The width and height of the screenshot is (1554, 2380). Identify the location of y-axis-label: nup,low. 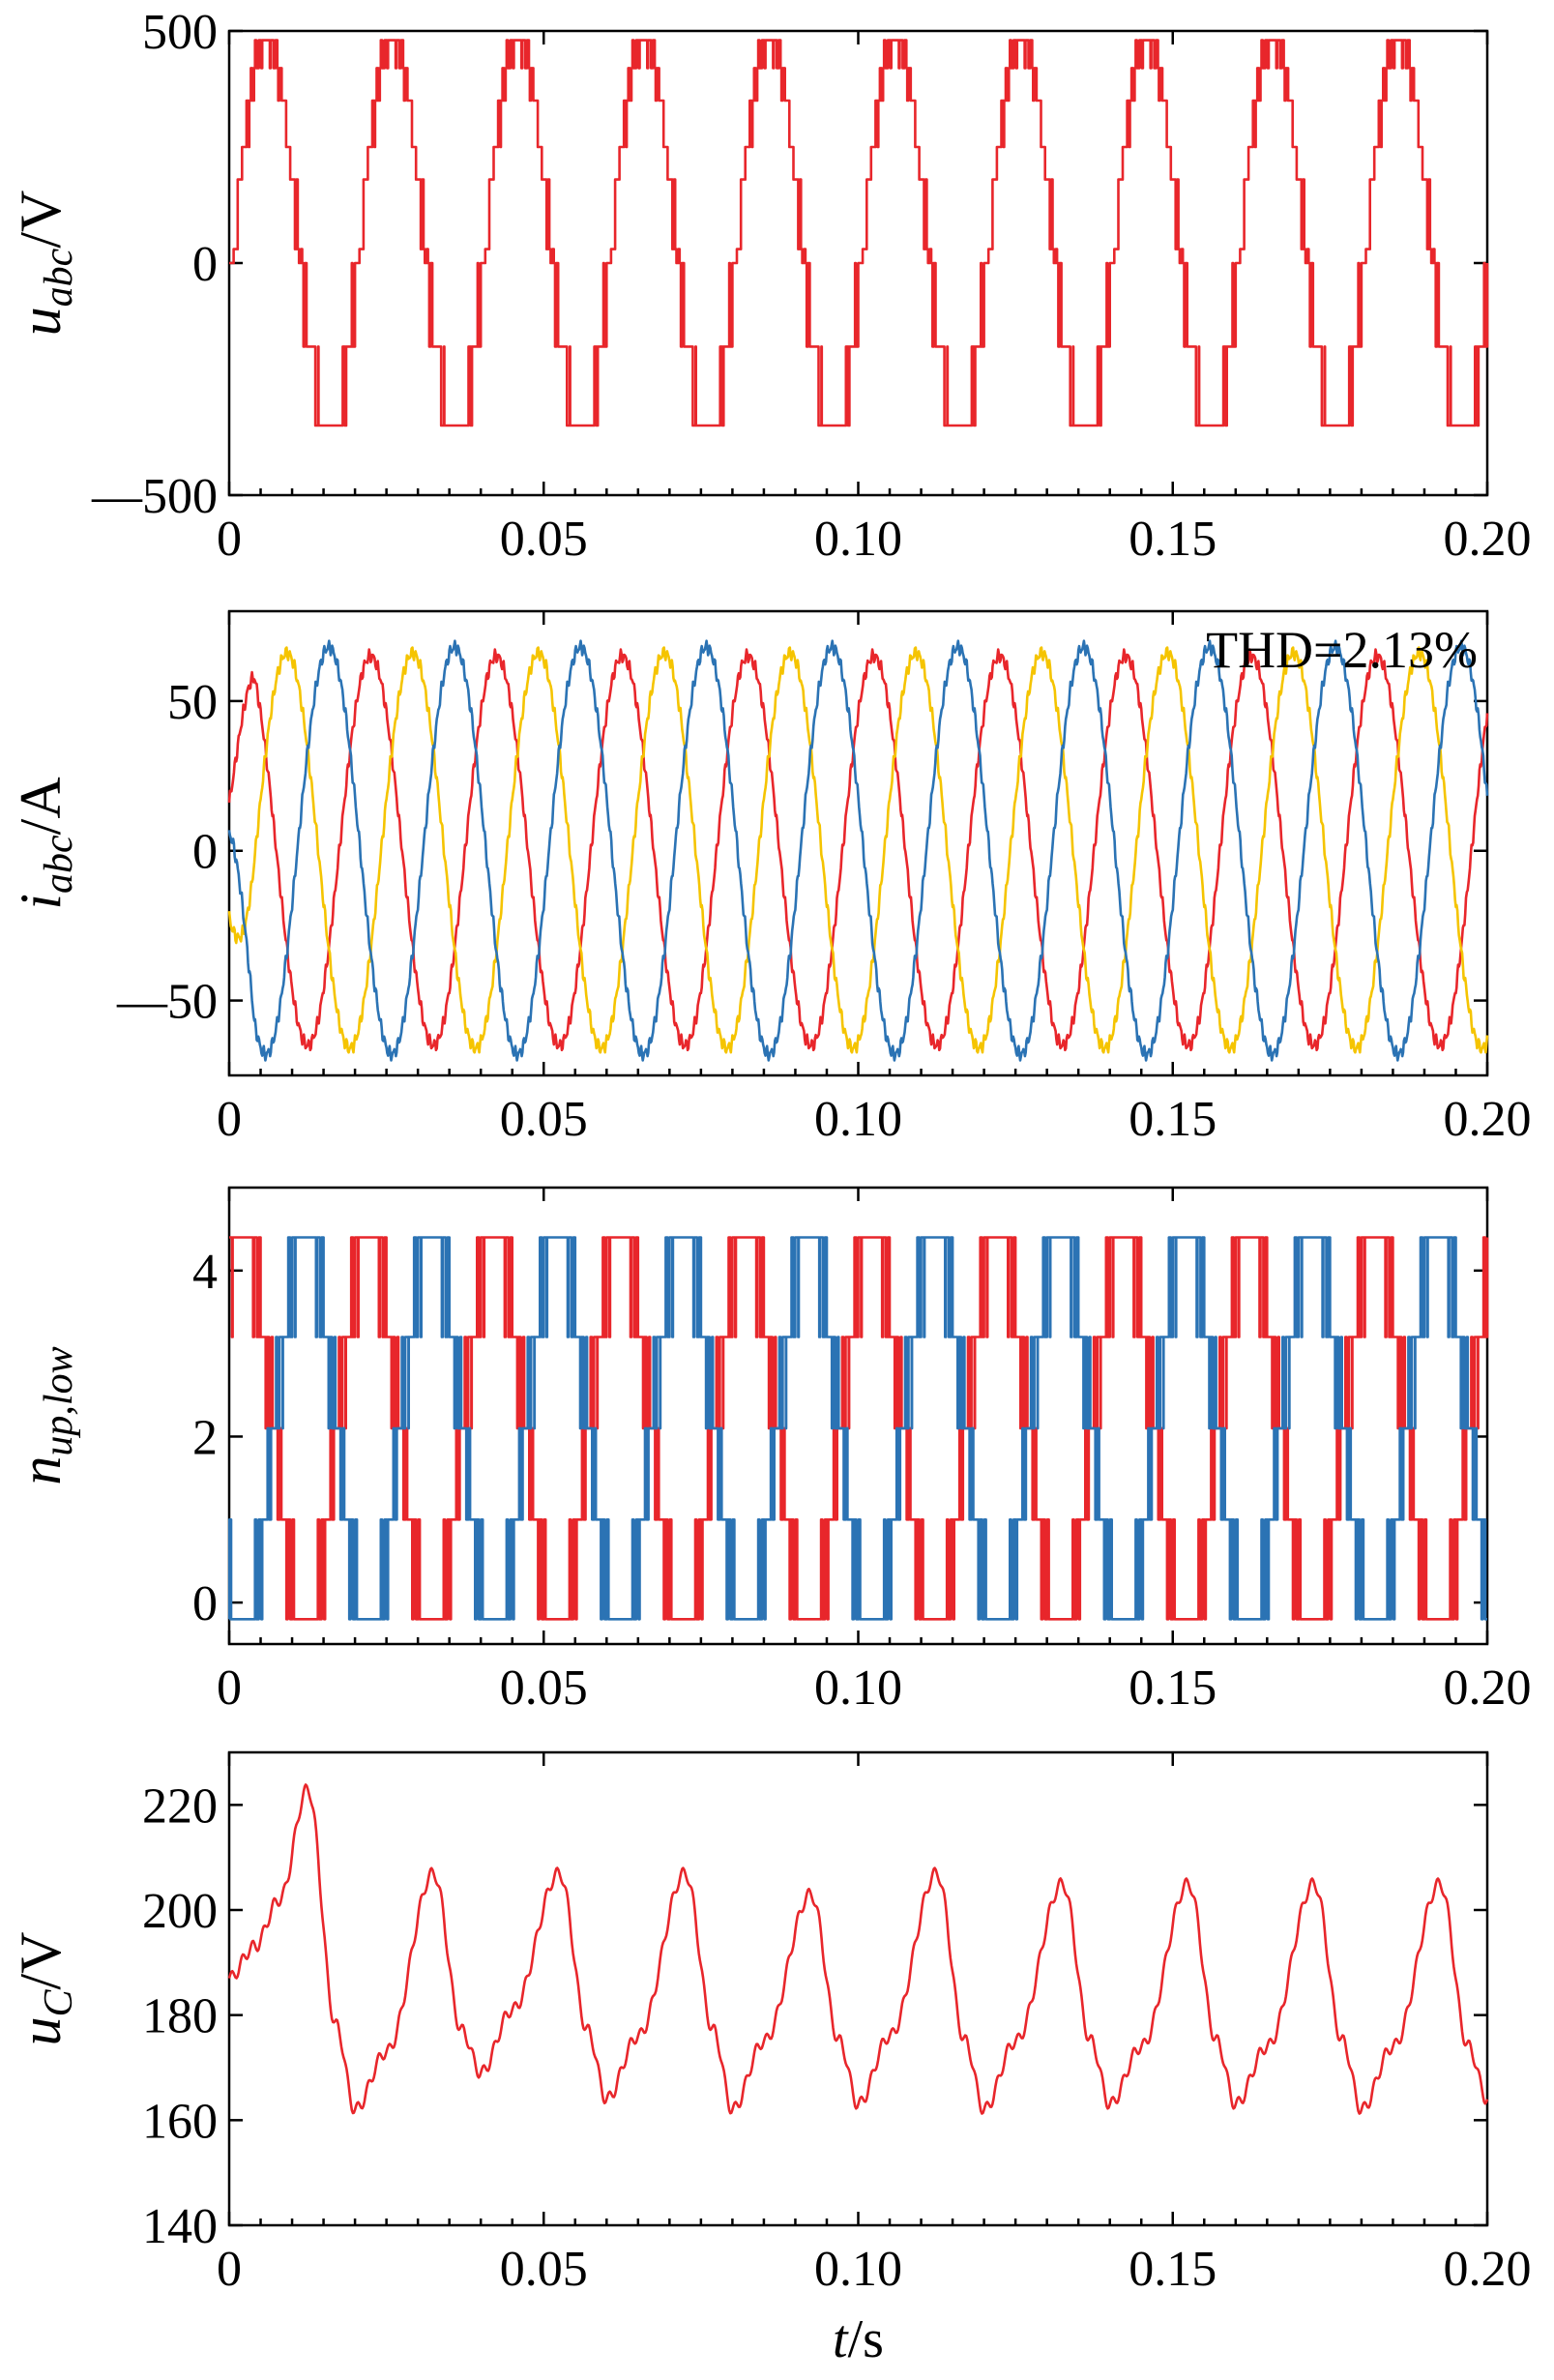
(45, 1415).